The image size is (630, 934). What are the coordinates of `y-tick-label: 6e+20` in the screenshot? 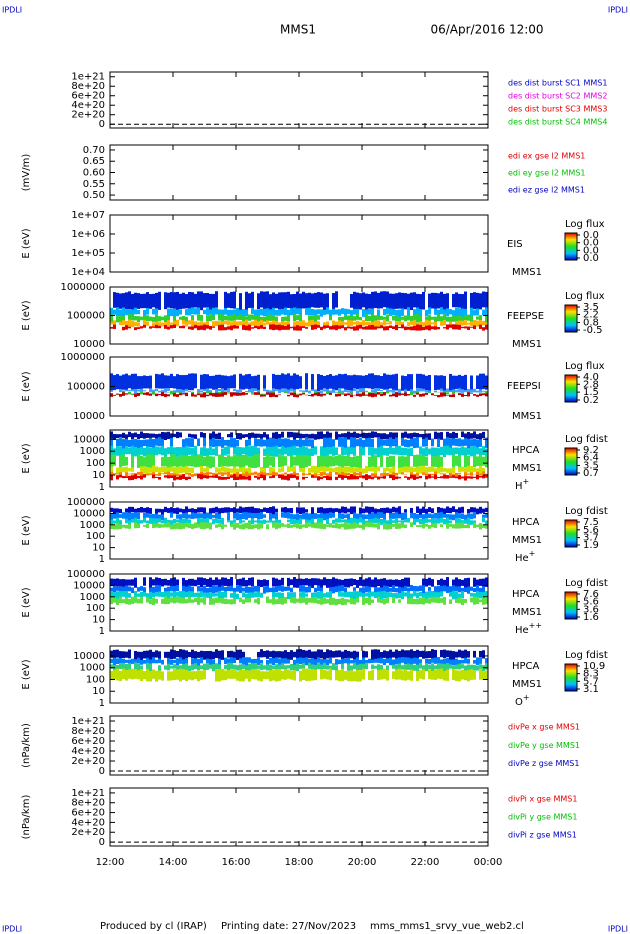 It's located at (88, 96).